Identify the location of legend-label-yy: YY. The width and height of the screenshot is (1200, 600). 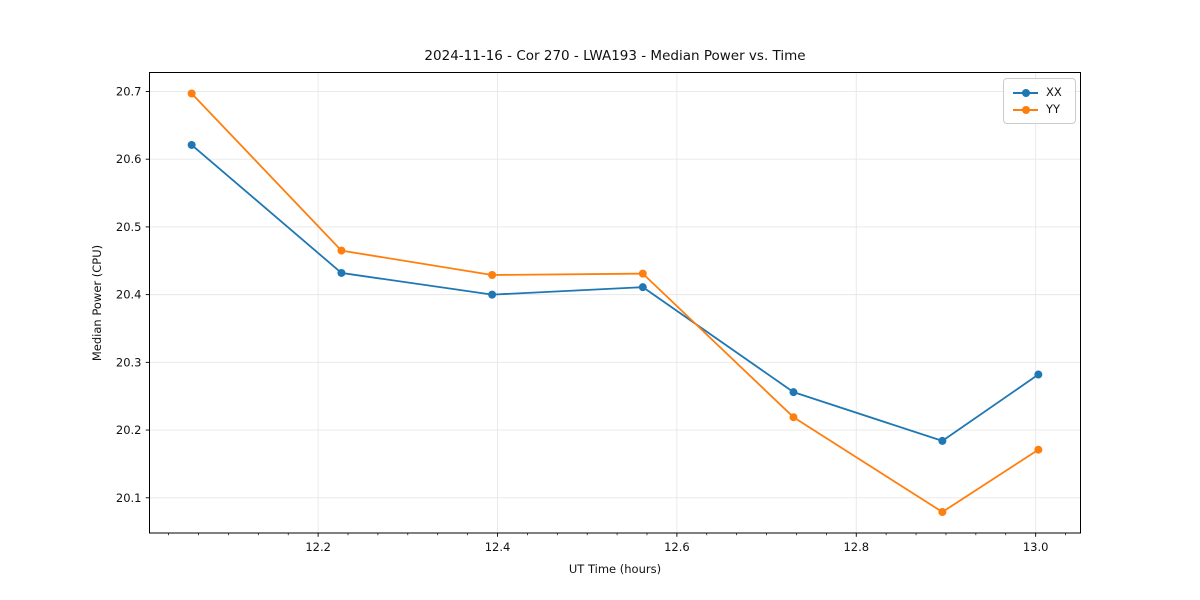
(1053, 108).